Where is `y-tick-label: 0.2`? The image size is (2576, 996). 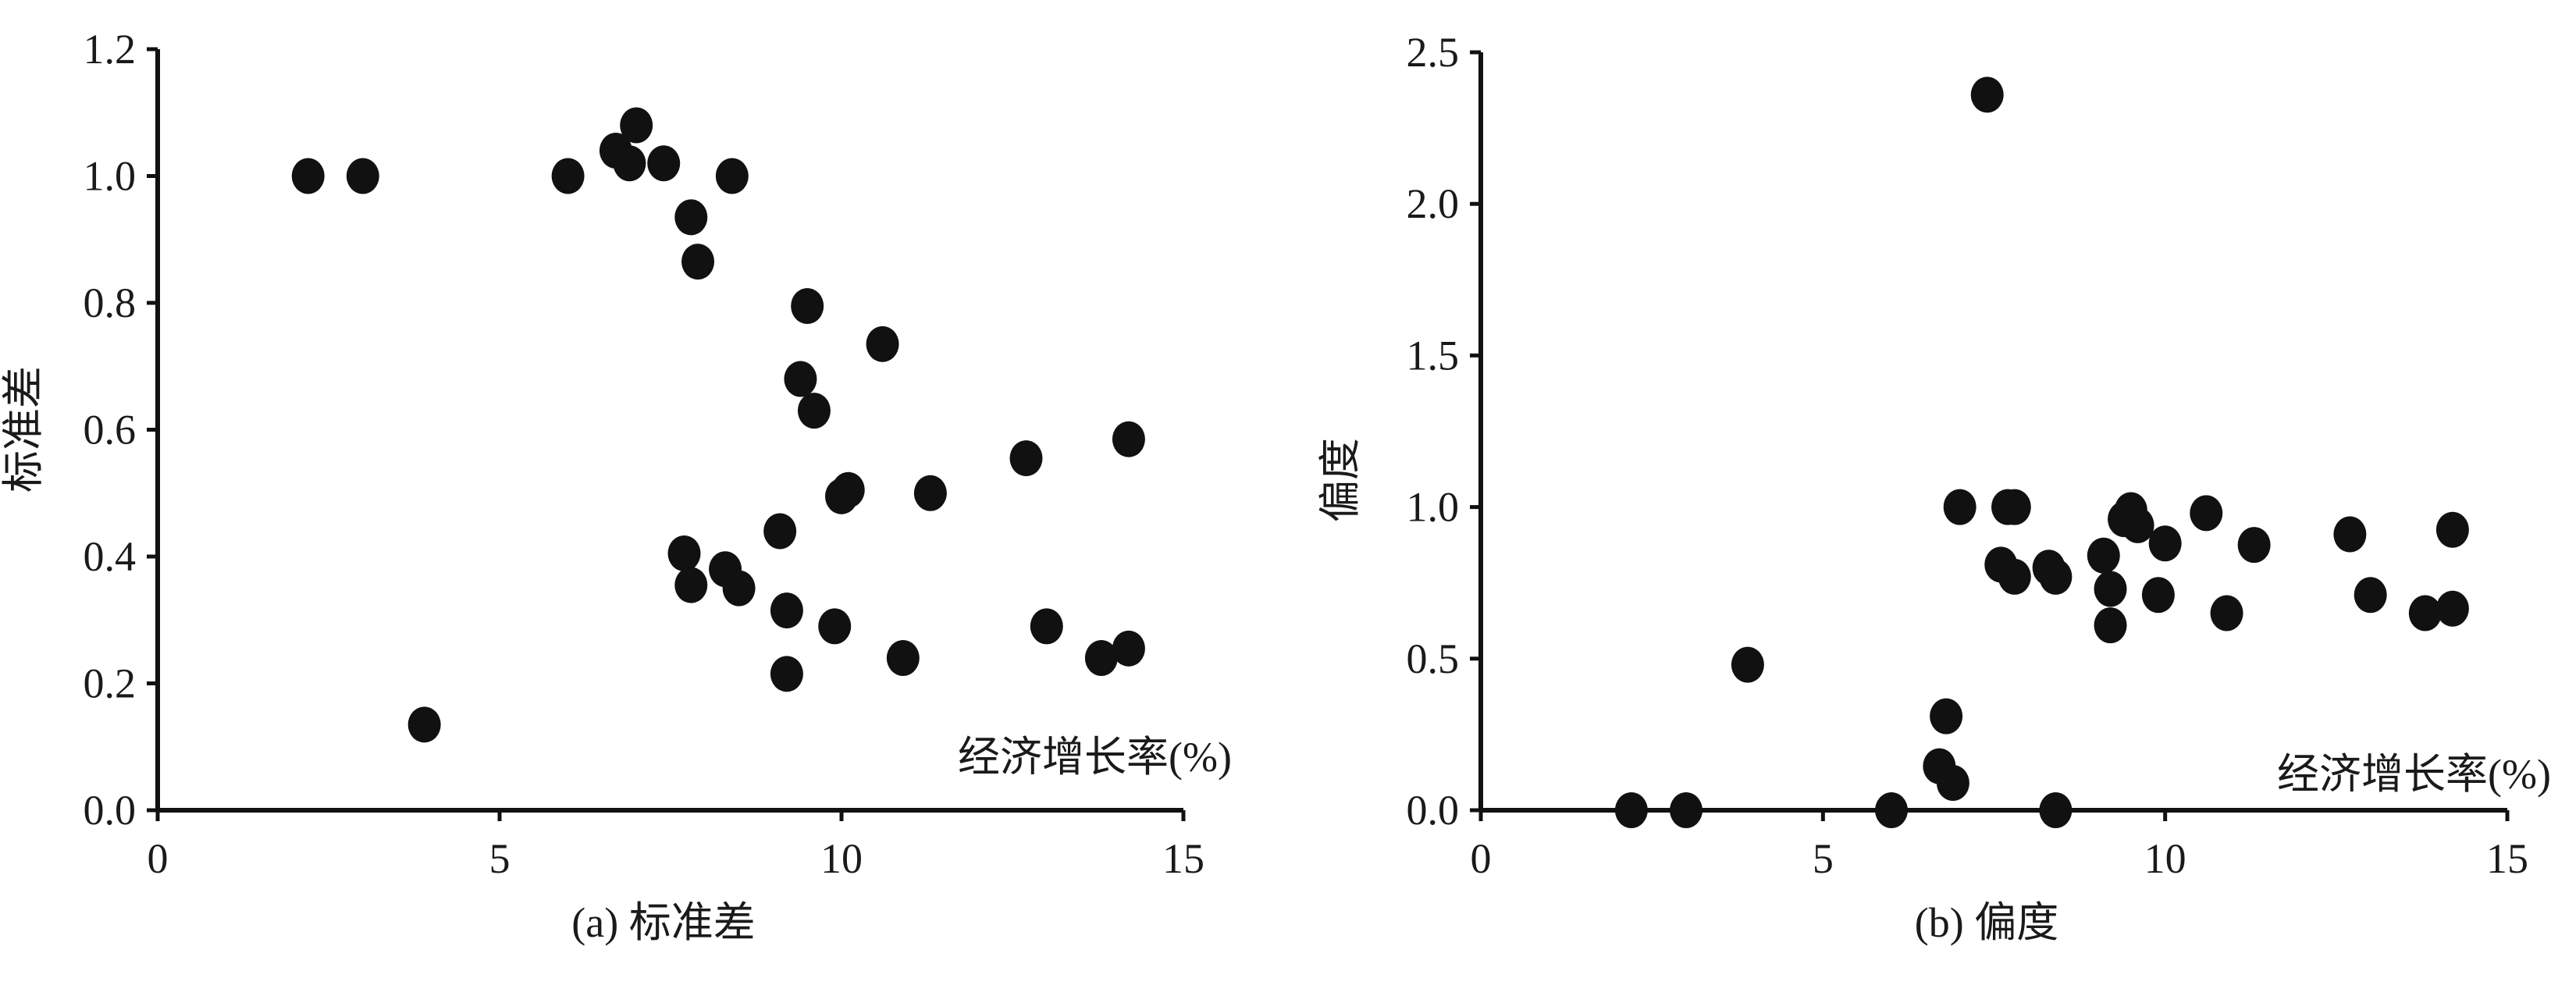 y-tick-label: 0.2 is located at coordinates (110, 683).